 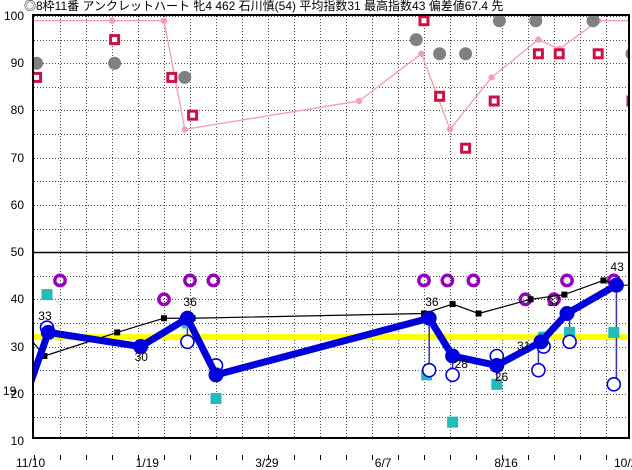 I want to click on y-axis-tick-label: 50, so click(x=17, y=252).